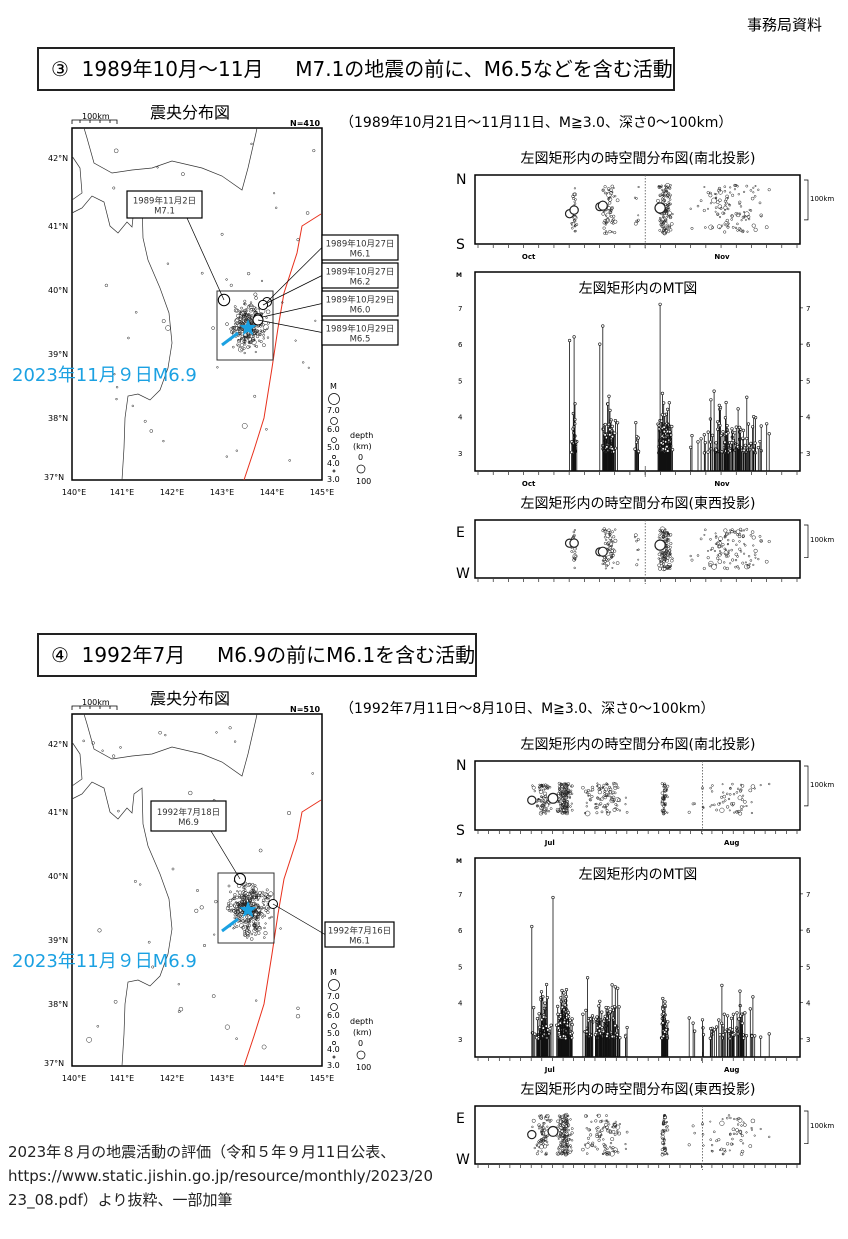 This screenshot has width=848, height=1239. What do you see at coordinates (360, 275) in the screenshot?
I see `callout-box` at bounding box center [360, 275].